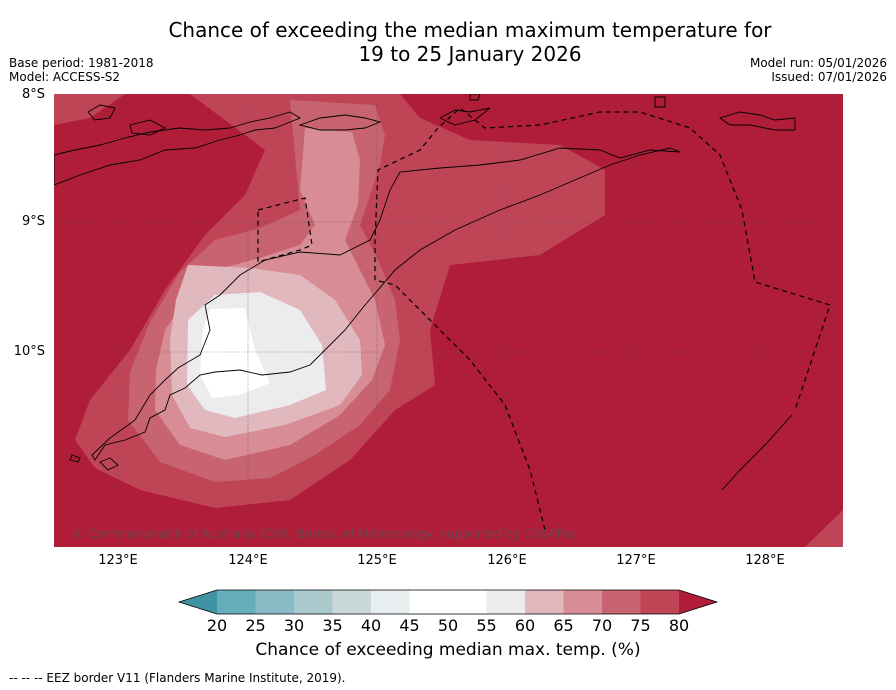  I want to click on lon-label-123e: 123°E, so click(118, 560).